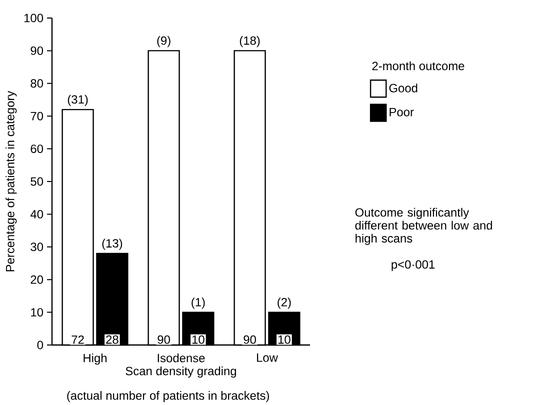 The width and height of the screenshot is (544, 405). What do you see at coordinates (267, 358) in the screenshot?
I see `x-tick-label: Low` at bounding box center [267, 358].